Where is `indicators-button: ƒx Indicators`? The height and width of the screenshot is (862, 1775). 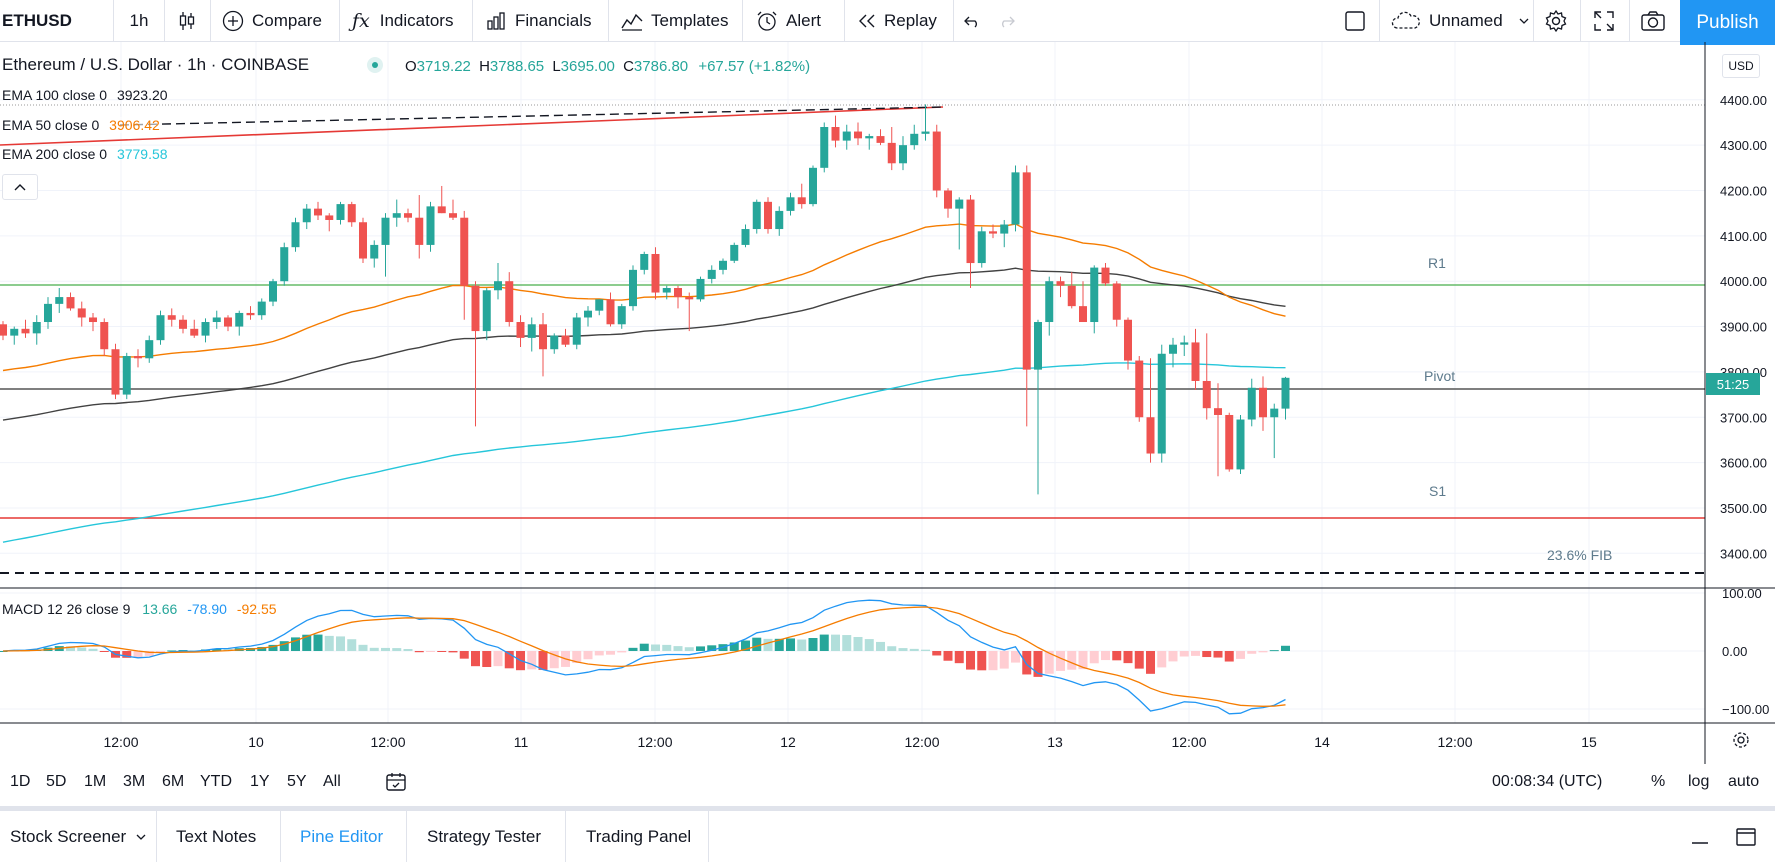 indicators-button: ƒx Indicators is located at coordinates (402, 20).